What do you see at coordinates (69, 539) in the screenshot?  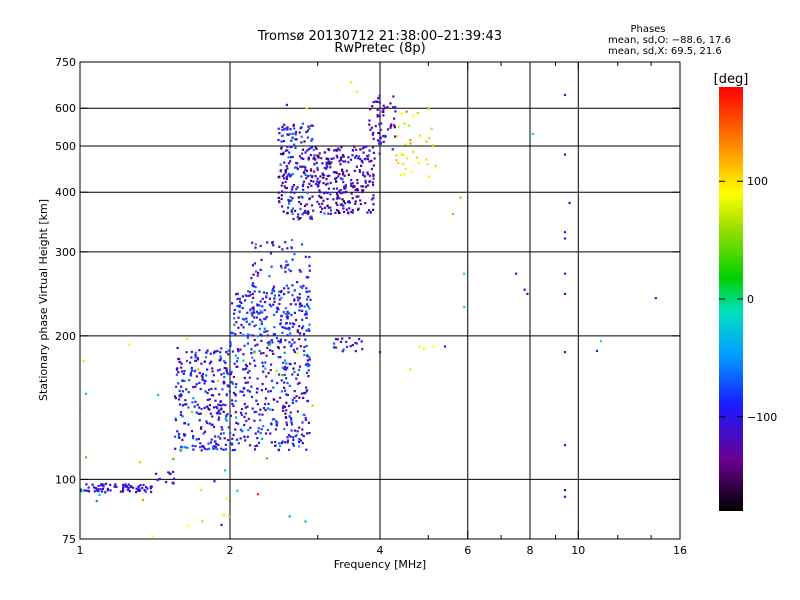 I see `y-tick-label: 75` at bounding box center [69, 539].